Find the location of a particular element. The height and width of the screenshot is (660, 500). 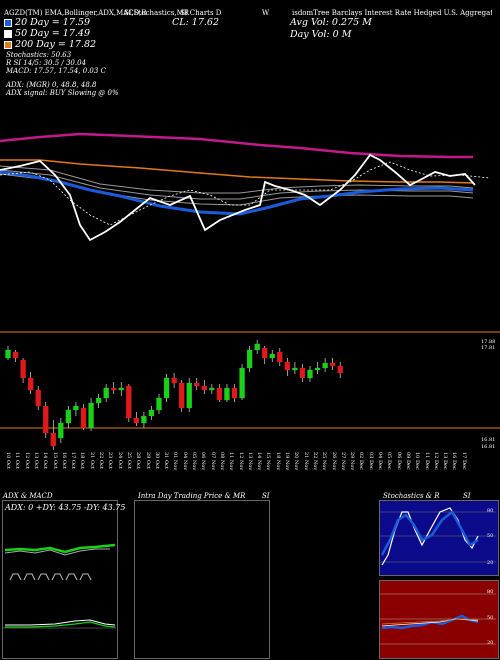

ema200-swatch is located at coordinates (8, 44).